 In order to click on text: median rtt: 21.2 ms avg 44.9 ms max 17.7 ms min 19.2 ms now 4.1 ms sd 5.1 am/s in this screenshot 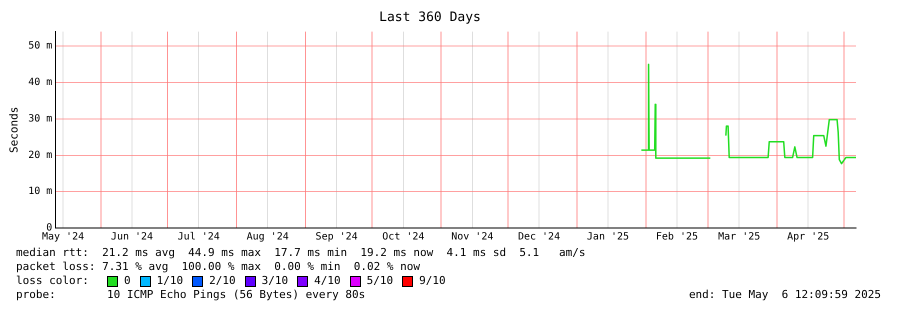, I will do `click(301, 253)`.